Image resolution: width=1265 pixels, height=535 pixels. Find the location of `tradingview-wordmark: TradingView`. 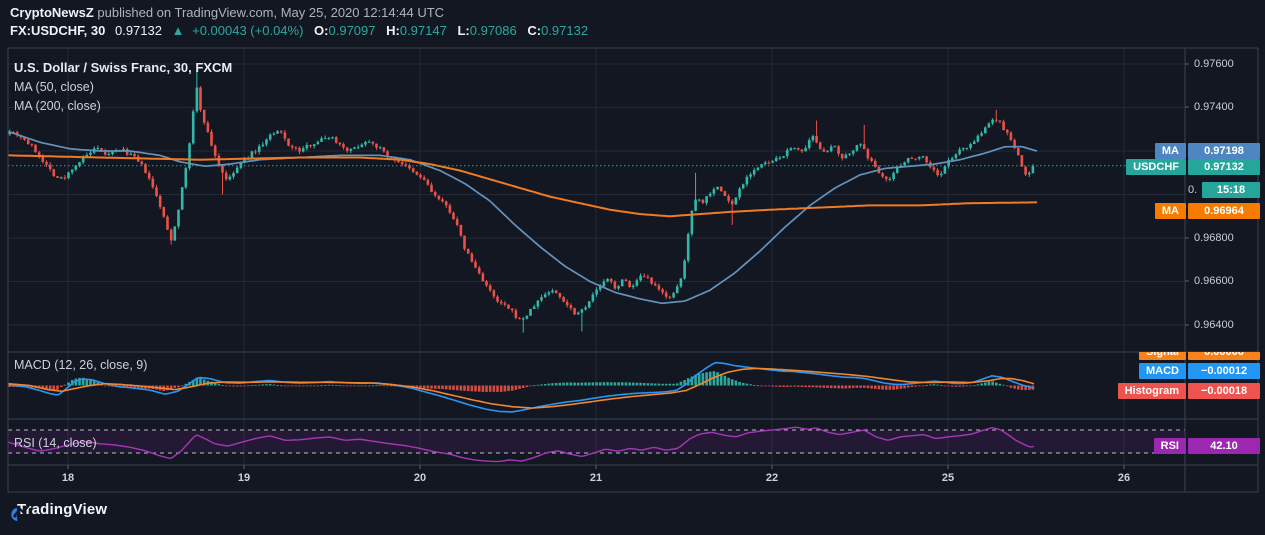

tradingview-wordmark: TradingView is located at coordinates (62, 509).